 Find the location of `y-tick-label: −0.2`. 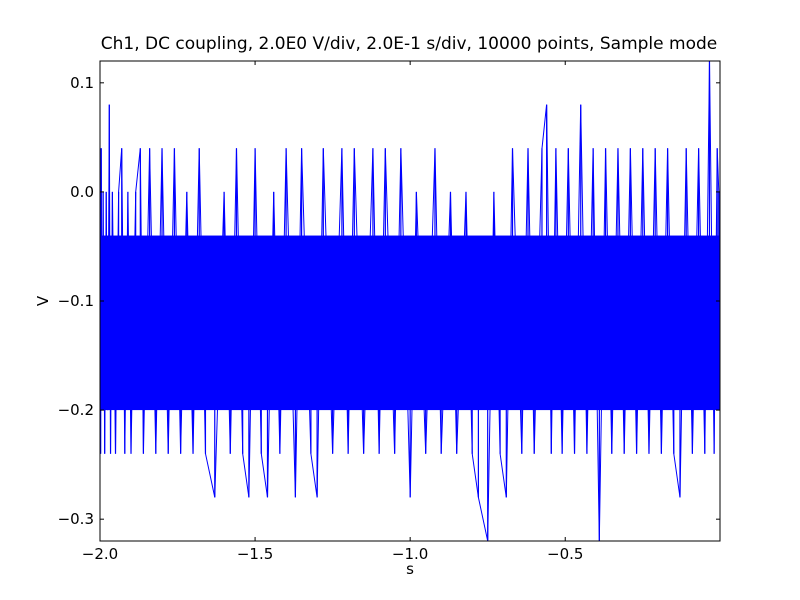

y-tick-label: −0.2 is located at coordinates (76, 410).